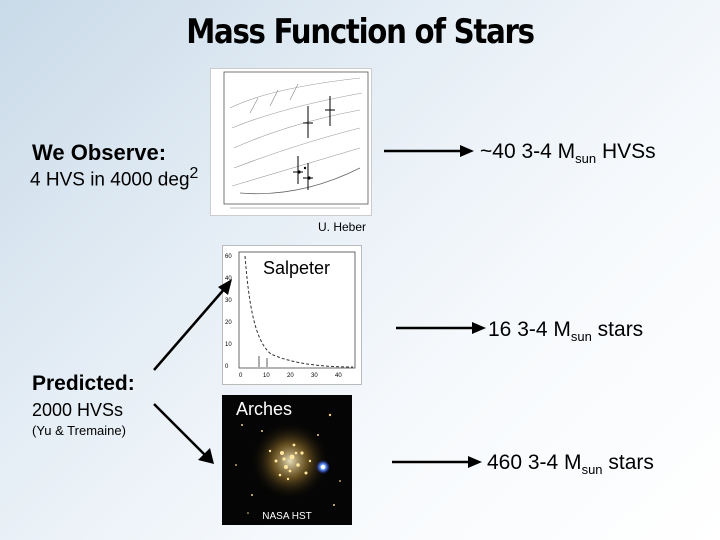 The image size is (720, 540). Describe the element at coordinates (194, 173) in the screenshot. I see `observe-detail-exponent: 2` at that location.